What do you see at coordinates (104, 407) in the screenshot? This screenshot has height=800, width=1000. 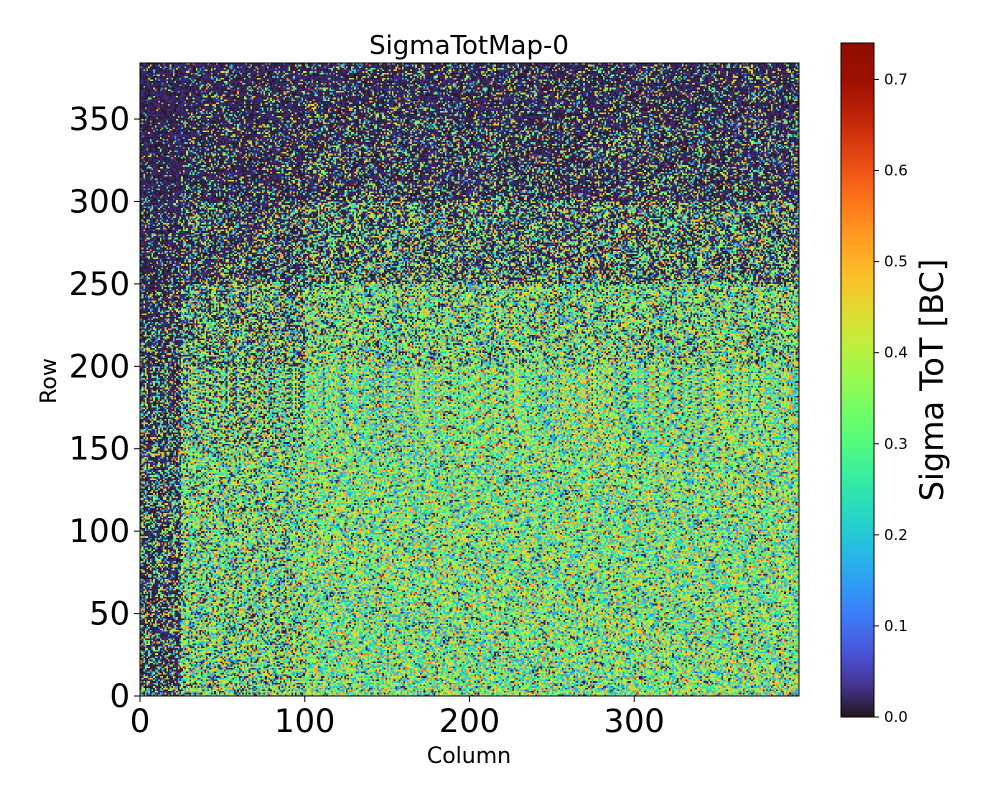 I see `y-axis-ticks: 0 50 100 150 200 250 300 350` at bounding box center [104, 407].